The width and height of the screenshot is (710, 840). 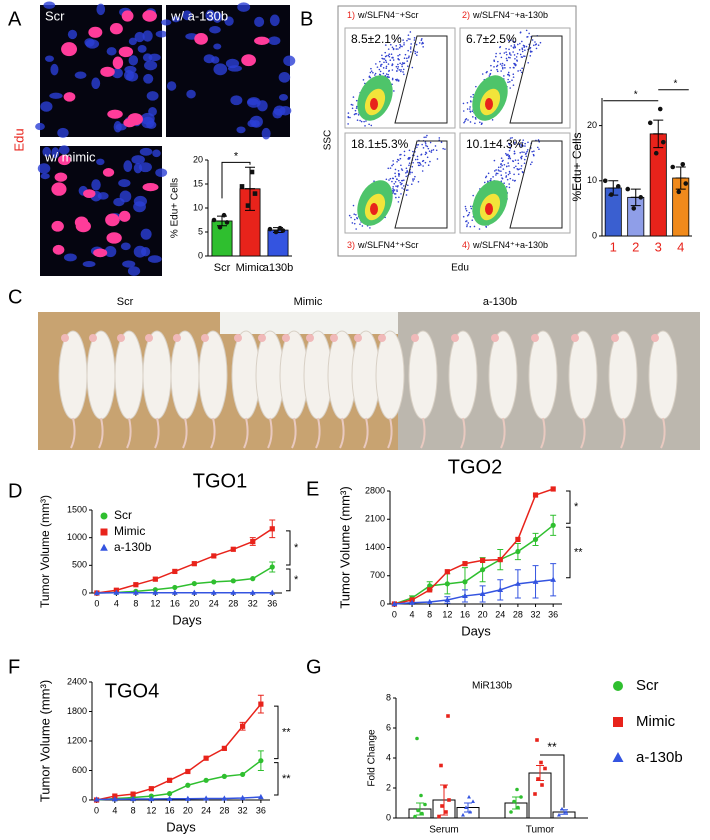 I want to click on flow-y-label: SSC, so click(x=328, y=140).